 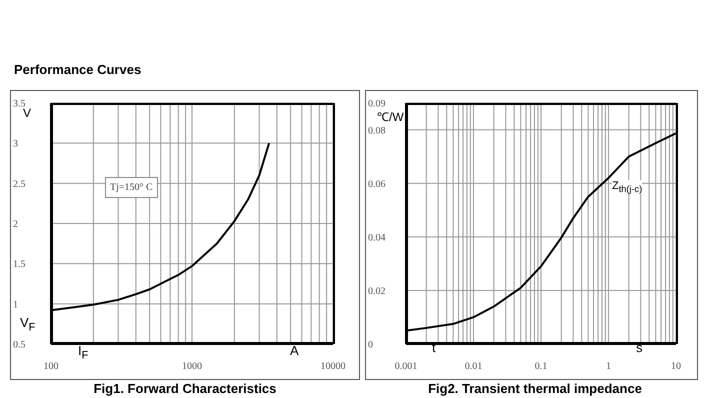 What do you see at coordinates (27, 113) in the screenshot?
I see `y-axis-title: V` at bounding box center [27, 113].